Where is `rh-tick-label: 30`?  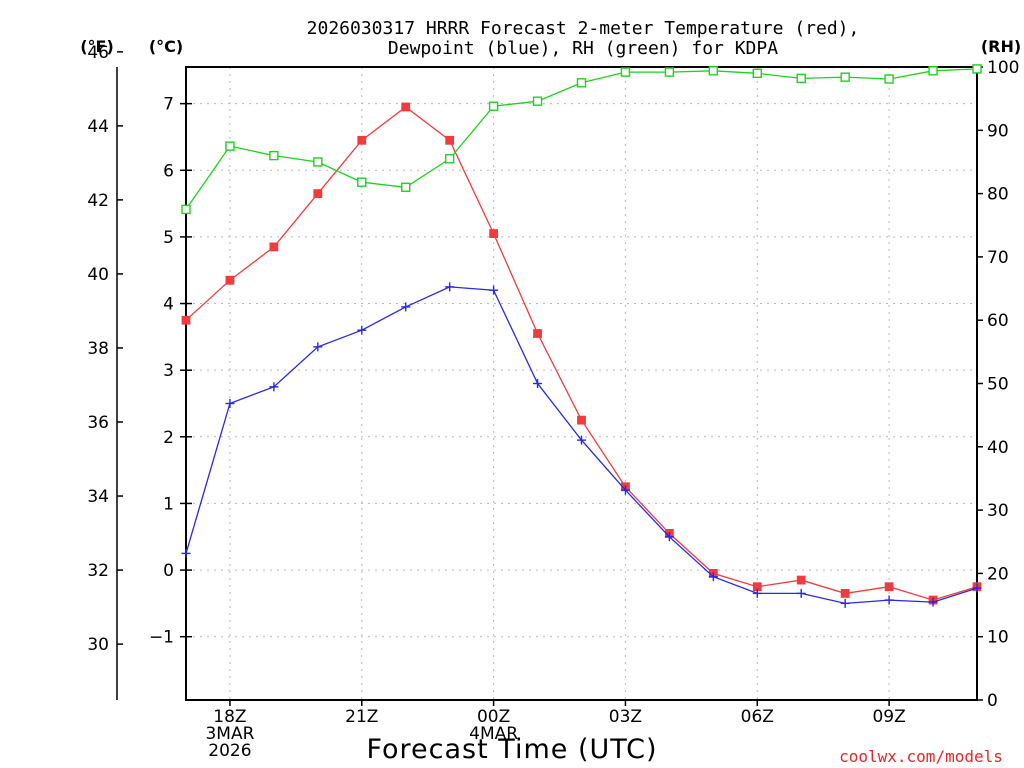
rh-tick-label: 30 is located at coordinates (998, 511).